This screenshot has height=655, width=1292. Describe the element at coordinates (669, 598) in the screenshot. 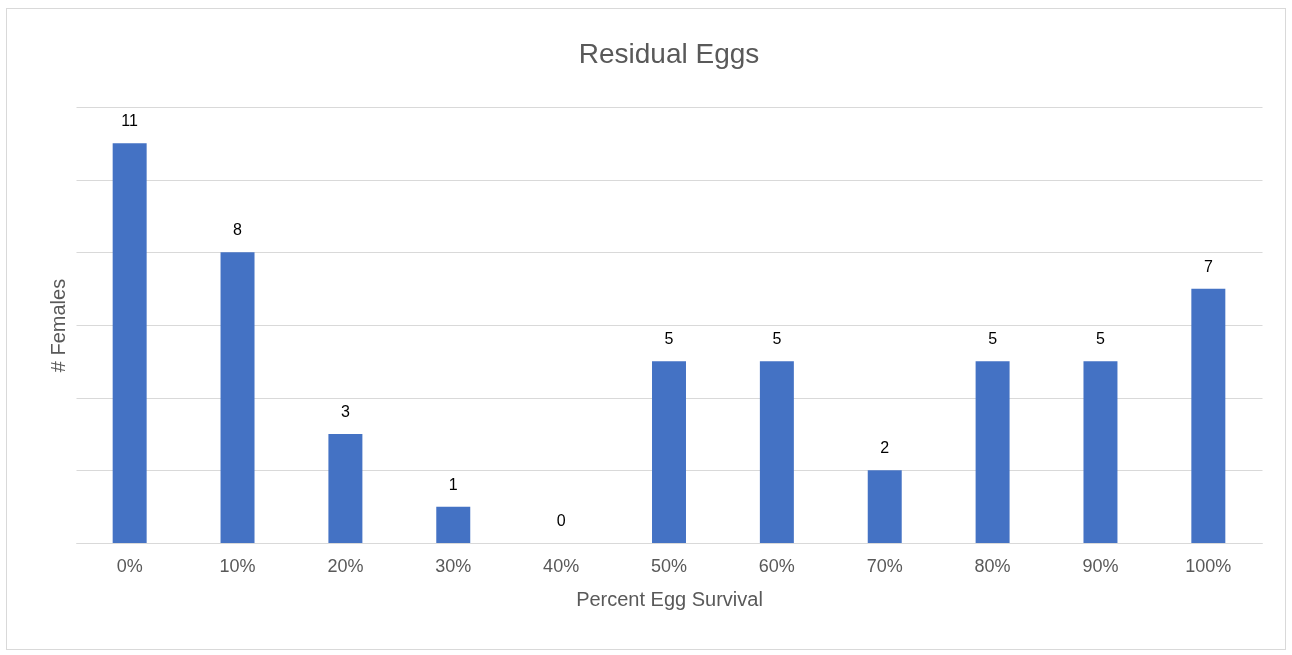

I see `x-axis-title: Percent Egg Survival` at that location.